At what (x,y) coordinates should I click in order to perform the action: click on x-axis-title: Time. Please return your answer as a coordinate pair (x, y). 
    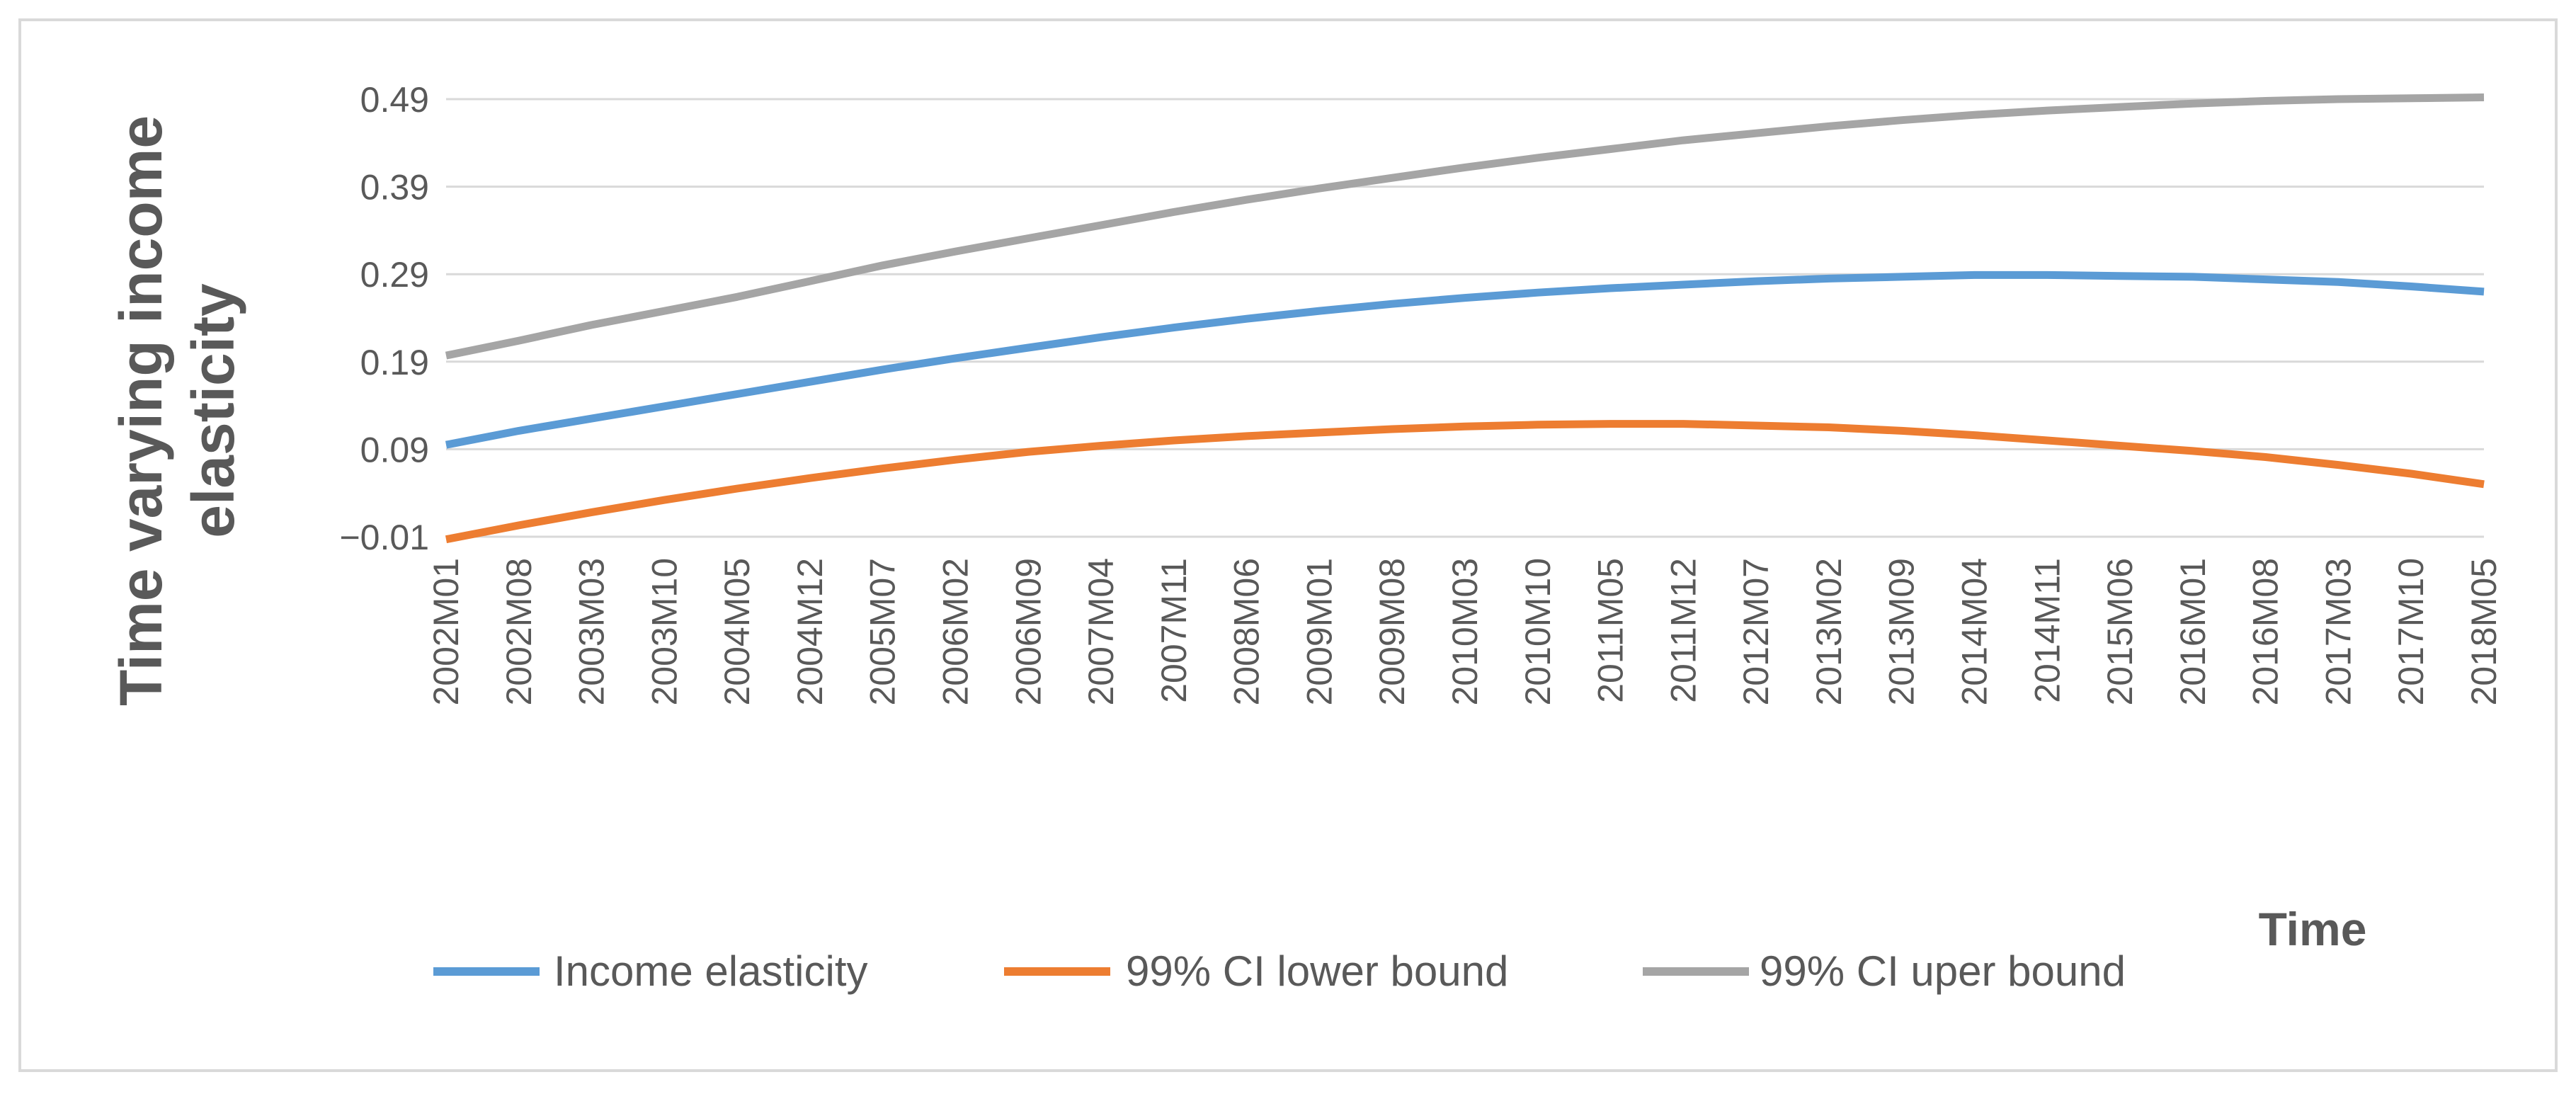
    Looking at the image, I should click on (2313, 929).